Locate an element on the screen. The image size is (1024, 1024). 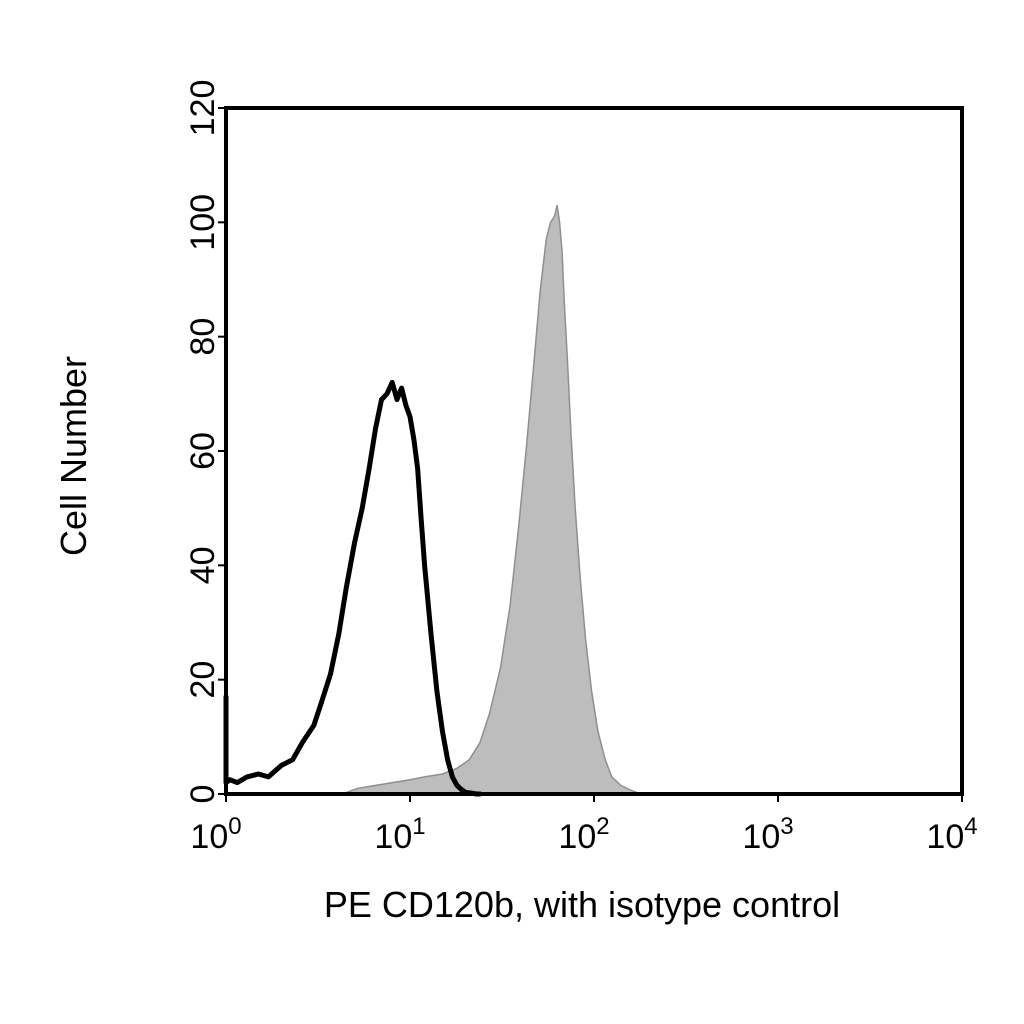
x-tick-label: 10³ is located at coordinates (767, 834).